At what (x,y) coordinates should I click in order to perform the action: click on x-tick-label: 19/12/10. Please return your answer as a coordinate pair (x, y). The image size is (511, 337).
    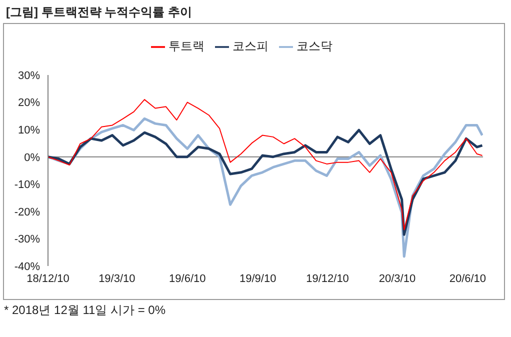
    Looking at the image, I should click on (327, 278).